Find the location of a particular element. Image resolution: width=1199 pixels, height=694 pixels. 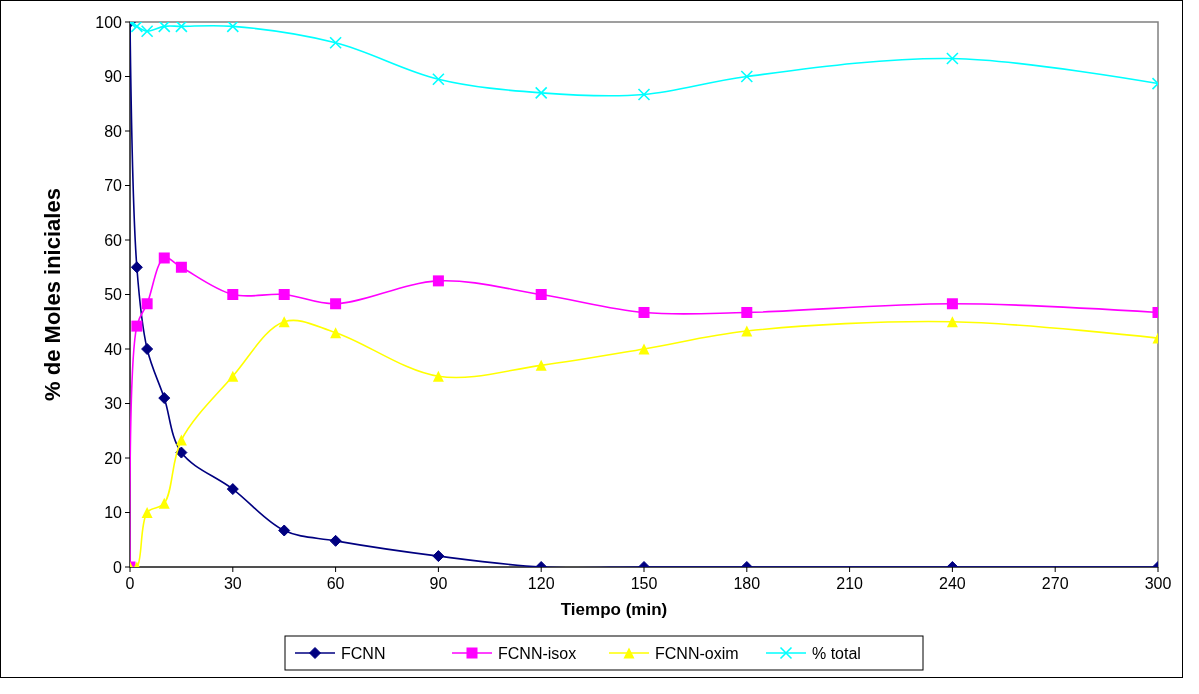

y-tick-label: 40 is located at coordinates (113, 349).